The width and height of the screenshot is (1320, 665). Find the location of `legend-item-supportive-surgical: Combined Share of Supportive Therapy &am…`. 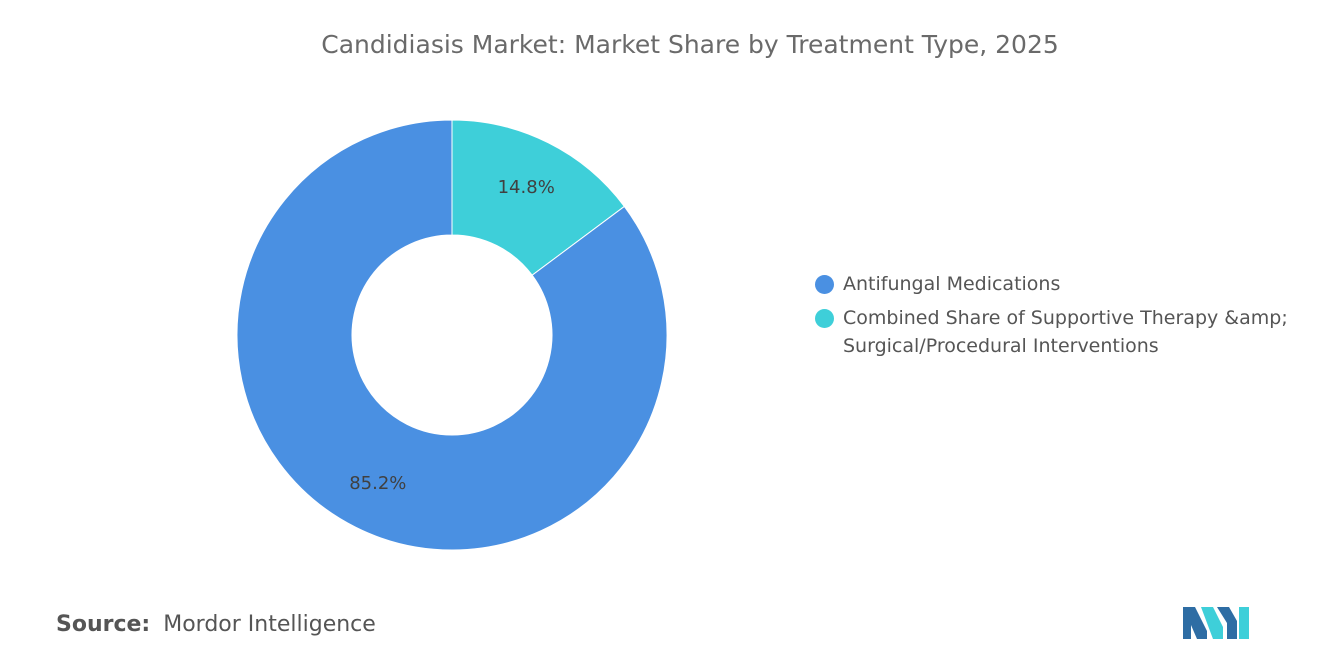

legend-item-supportive-surgical: Combined Share of Supportive Therapy &am… is located at coordinates (1065, 332).